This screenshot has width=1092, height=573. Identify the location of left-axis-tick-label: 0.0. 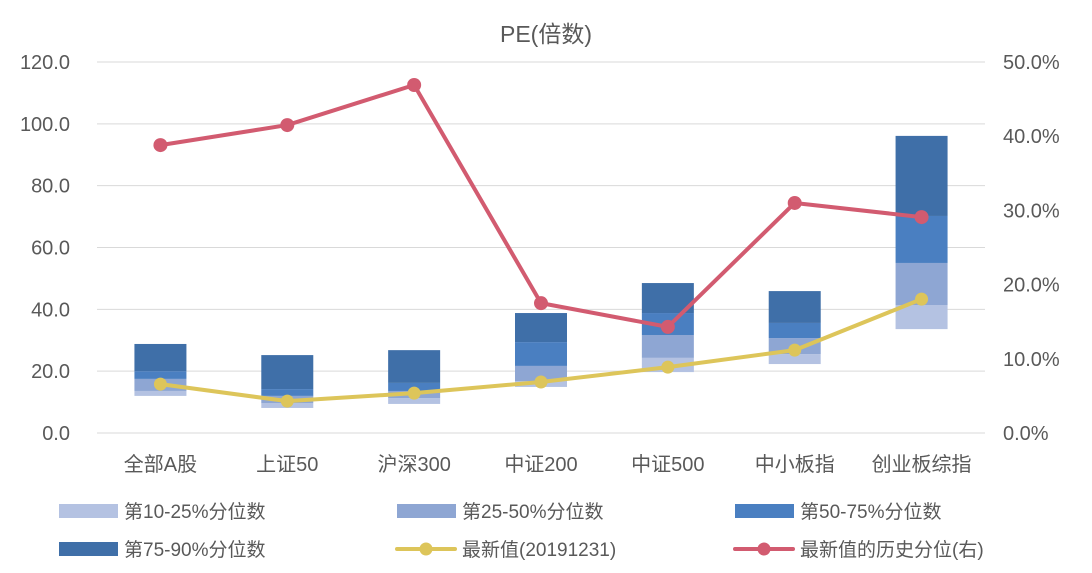
(56, 434).